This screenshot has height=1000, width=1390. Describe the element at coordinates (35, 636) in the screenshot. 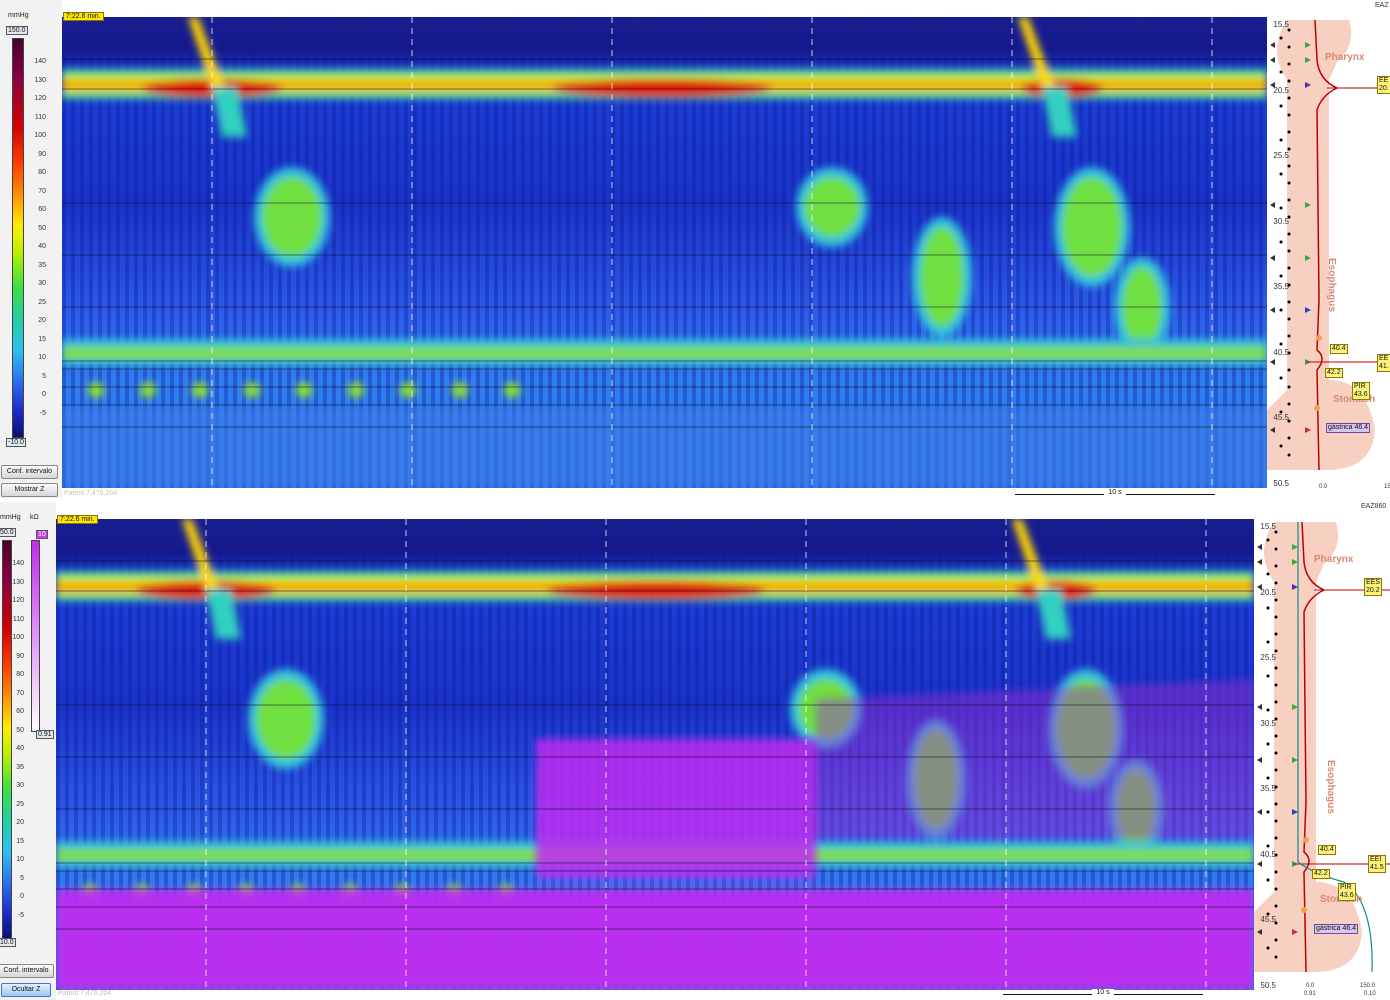

I see `impedance-colorbar` at that location.